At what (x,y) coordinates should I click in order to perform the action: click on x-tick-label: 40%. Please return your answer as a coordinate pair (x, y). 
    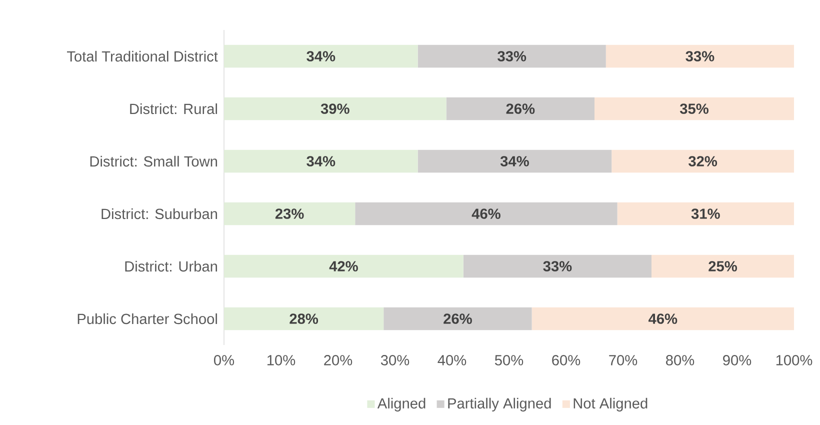
    Looking at the image, I should click on (452, 360).